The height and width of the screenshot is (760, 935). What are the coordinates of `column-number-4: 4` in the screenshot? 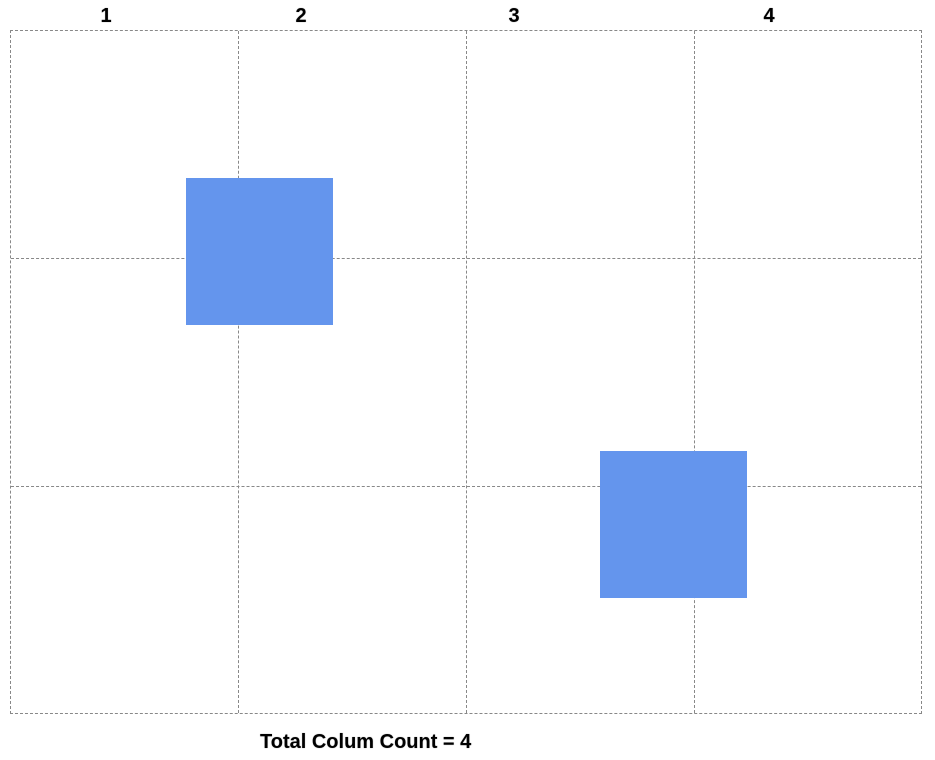 It's located at (769, 16).